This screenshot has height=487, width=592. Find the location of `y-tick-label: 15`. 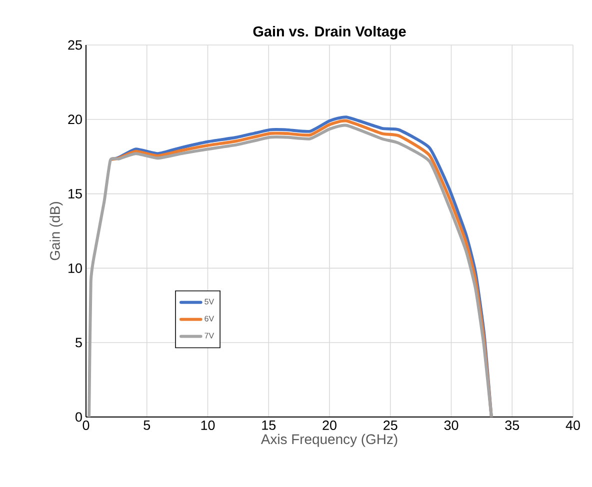

y-tick-label: 15 is located at coordinates (75, 193).